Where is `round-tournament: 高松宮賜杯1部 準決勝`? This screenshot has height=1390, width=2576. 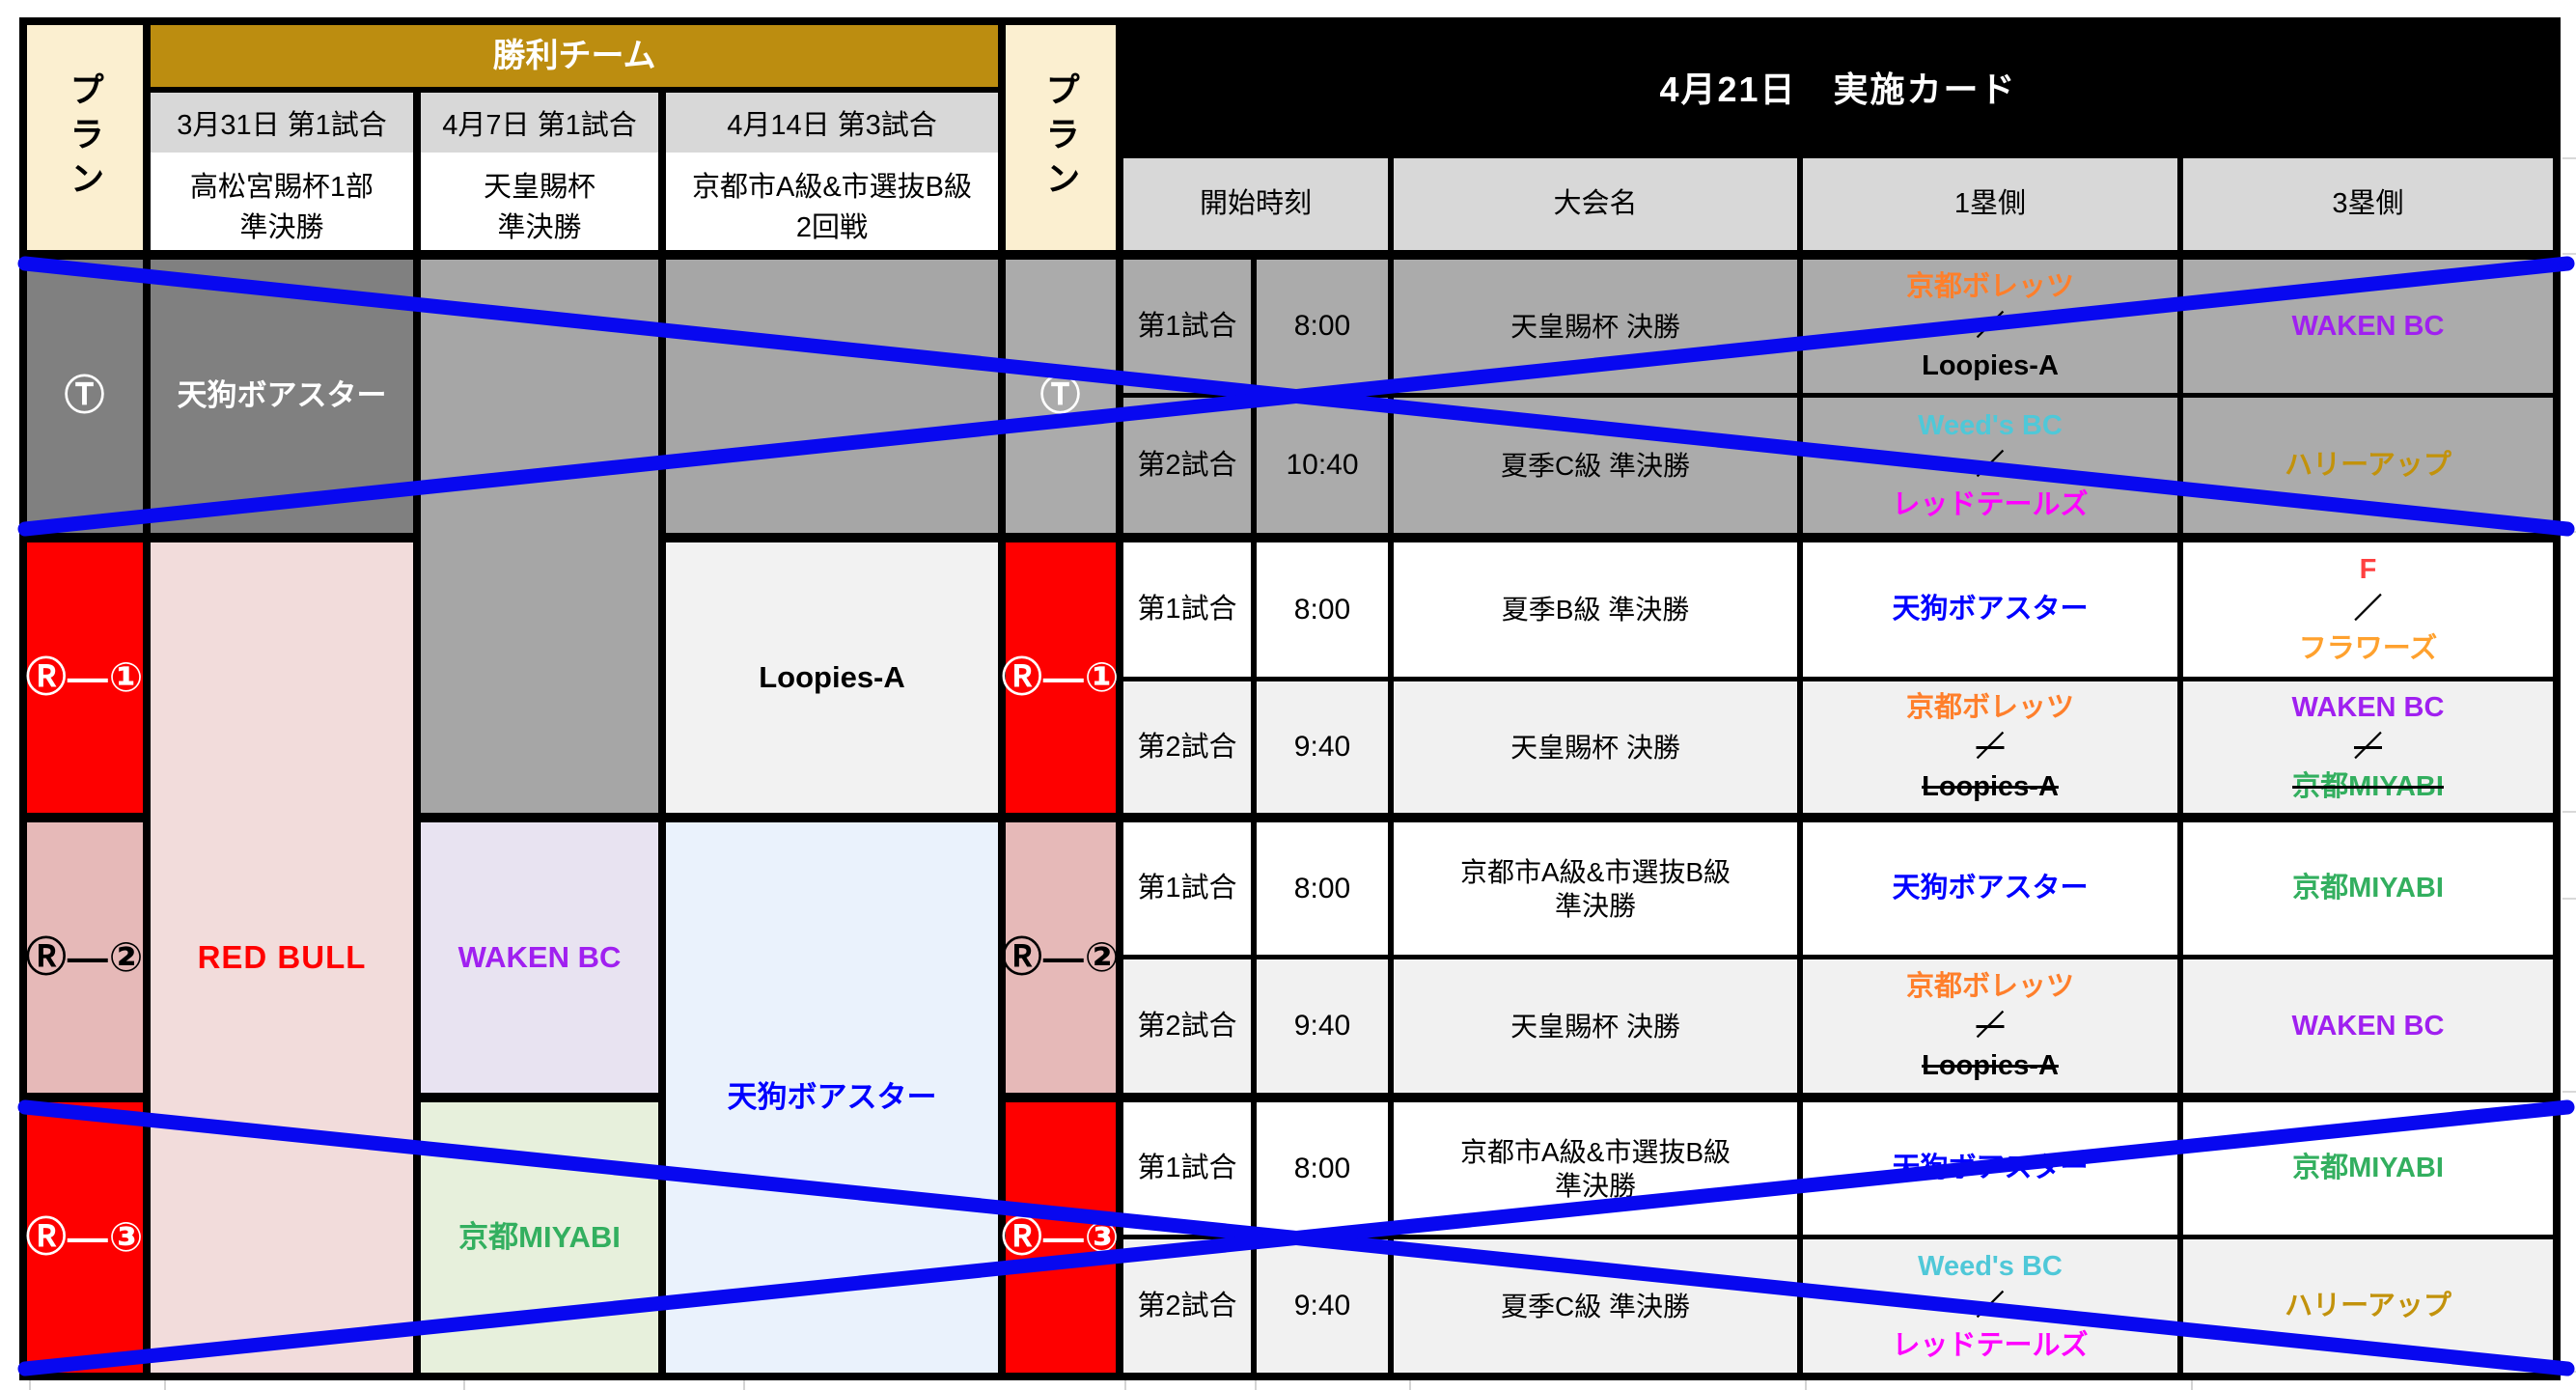
round-tournament: 高松宮賜杯1部 準決勝 is located at coordinates (281, 207).